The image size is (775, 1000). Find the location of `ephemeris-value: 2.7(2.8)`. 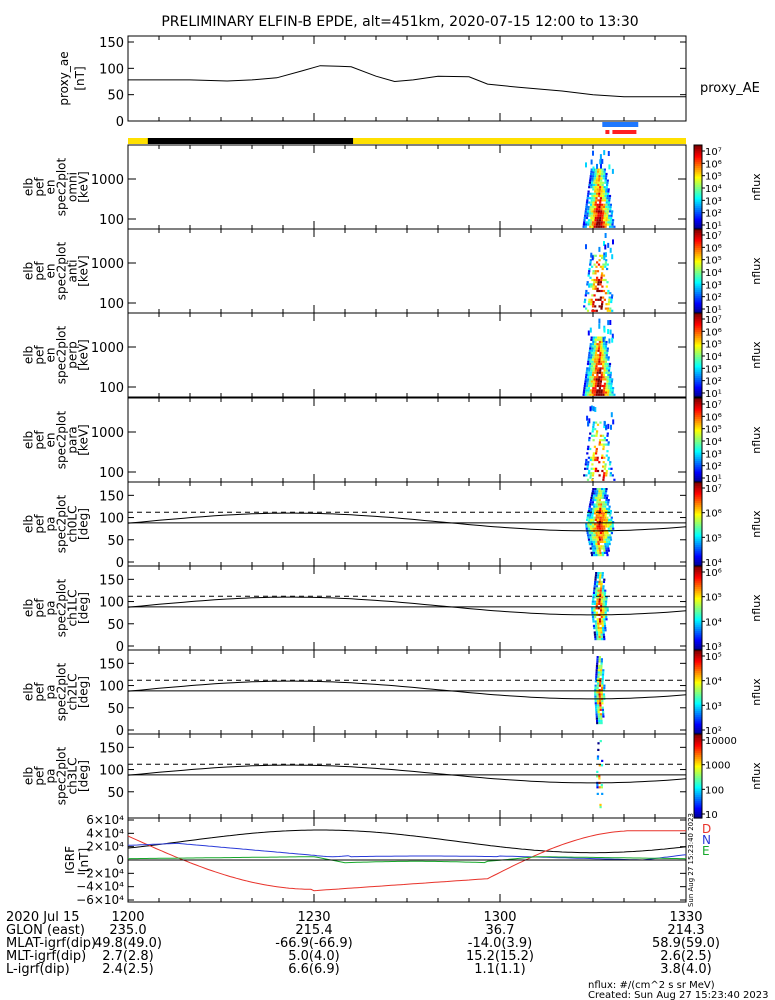

ephemeris-value: 2.7(2.8) is located at coordinates (128, 956).